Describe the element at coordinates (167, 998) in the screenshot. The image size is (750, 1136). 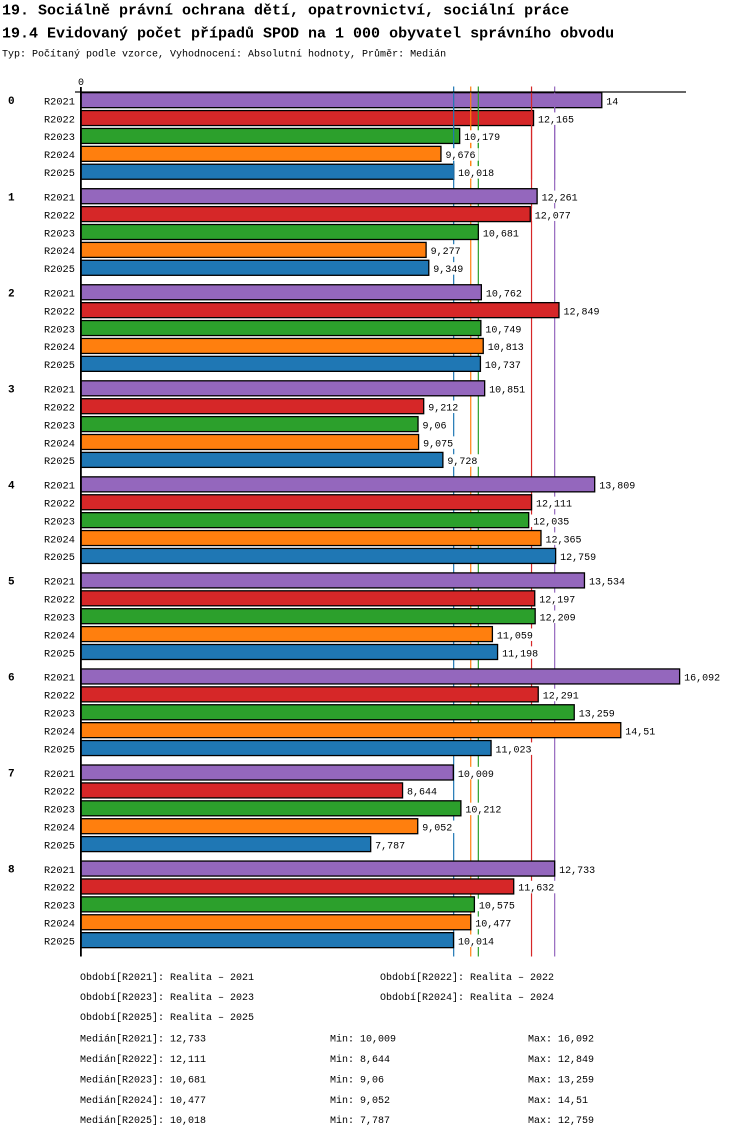
I see `svg-text: Období[R2023]: Realita – 2023` at that location.